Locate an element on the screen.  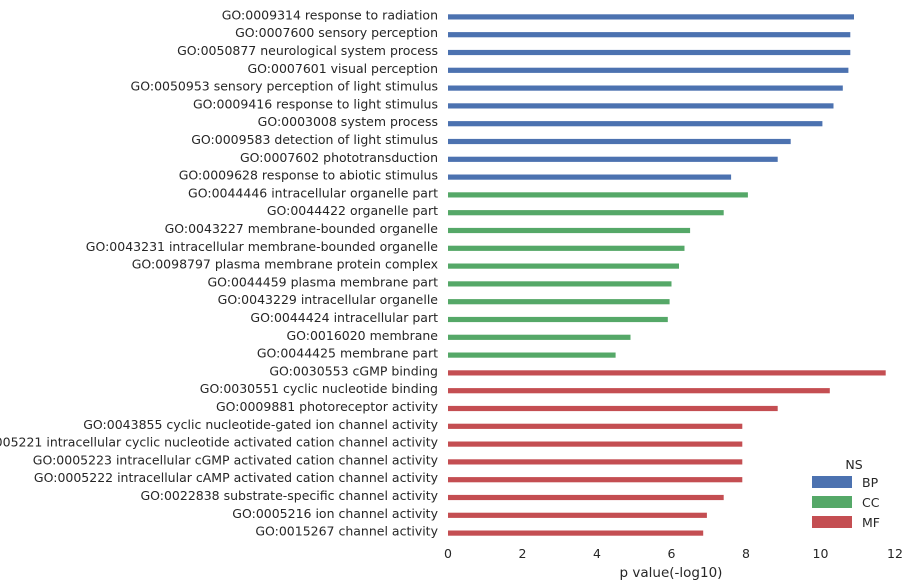
category-label: GO:0043227 membrane-bounded organelle is located at coordinates (302, 228).